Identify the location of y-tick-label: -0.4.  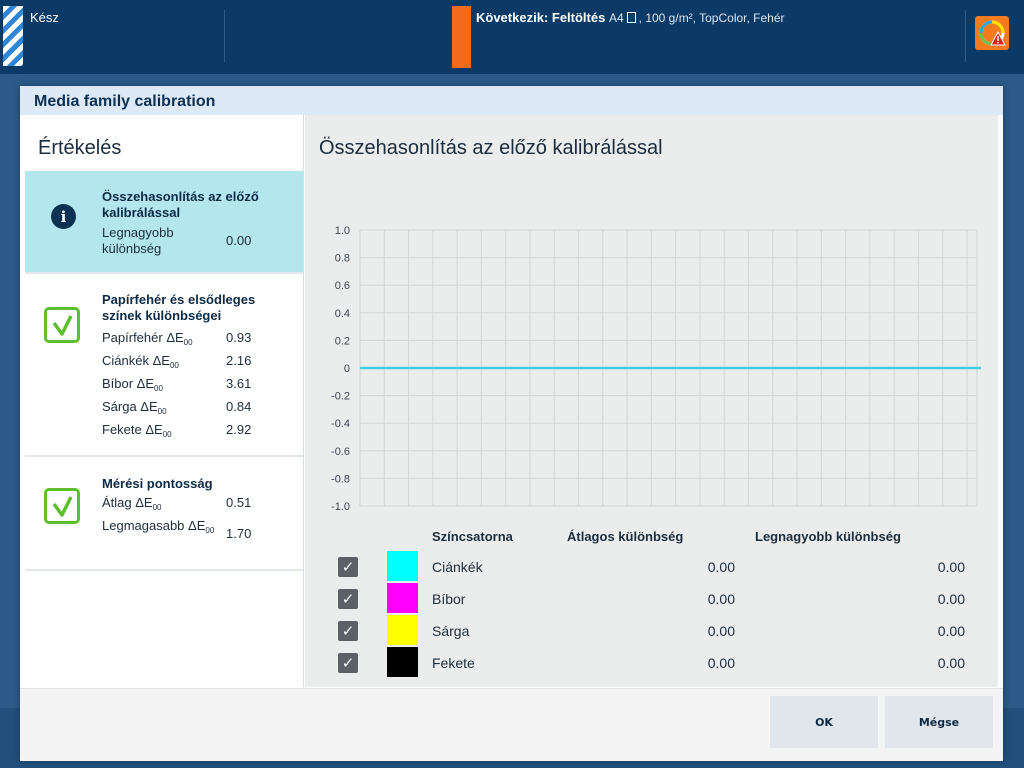
(340, 424).